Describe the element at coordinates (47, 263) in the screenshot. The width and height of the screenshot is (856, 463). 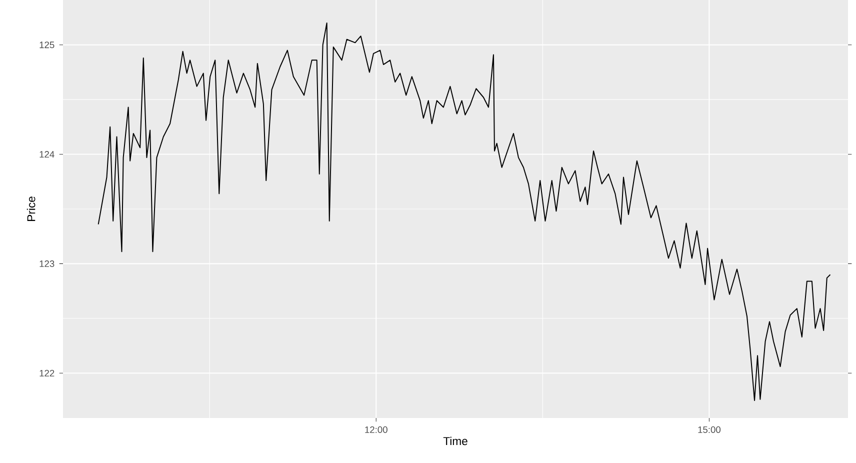
I see `y-tick-label: 123` at that location.